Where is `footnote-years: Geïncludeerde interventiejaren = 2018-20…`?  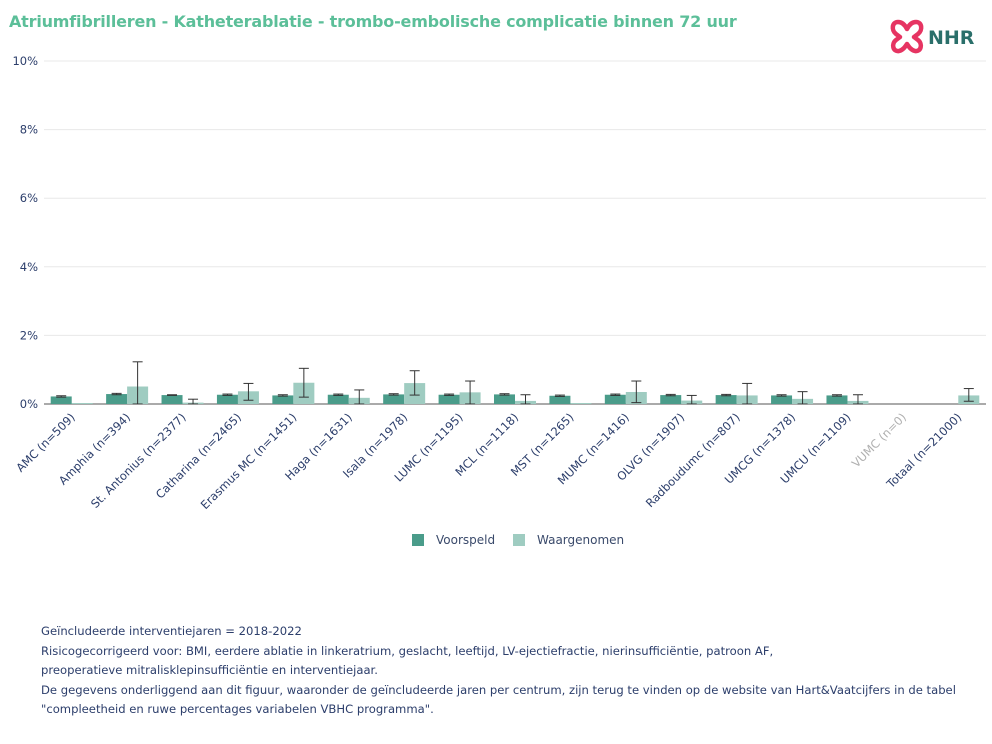 footnote-years: Geïncludeerde interventiejaren = 2018-20… is located at coordinates (171, 631).